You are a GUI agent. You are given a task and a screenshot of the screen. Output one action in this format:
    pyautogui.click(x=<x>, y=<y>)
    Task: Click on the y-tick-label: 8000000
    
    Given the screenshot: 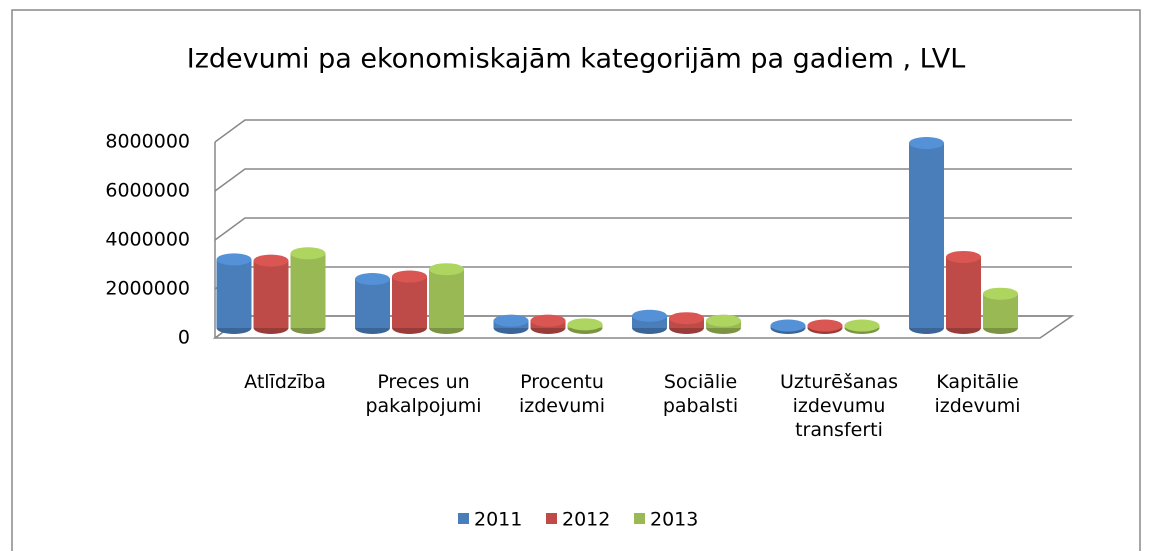 What is the action you would take?
    pyautogui.click(x=147, y=142)
    